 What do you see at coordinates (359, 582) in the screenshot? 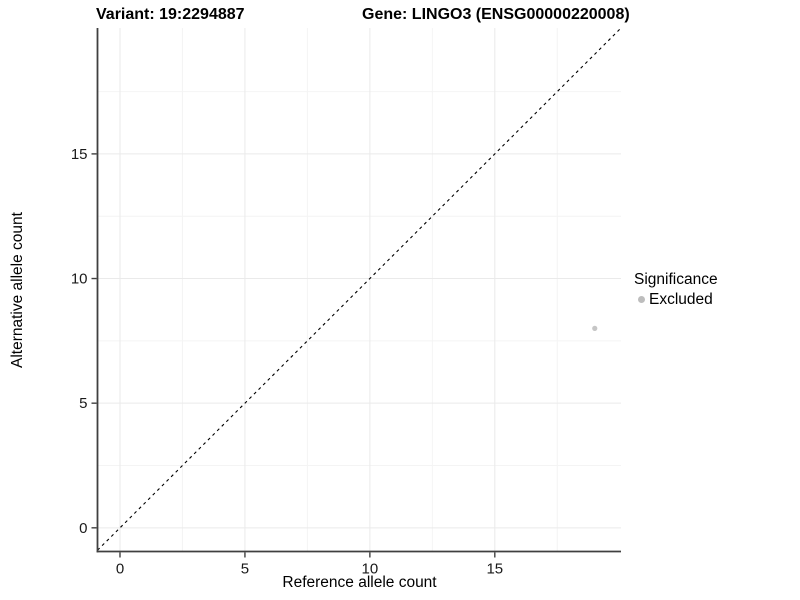
I see `x-axis-title: Reference allele count` at bounding box center [359, 582].